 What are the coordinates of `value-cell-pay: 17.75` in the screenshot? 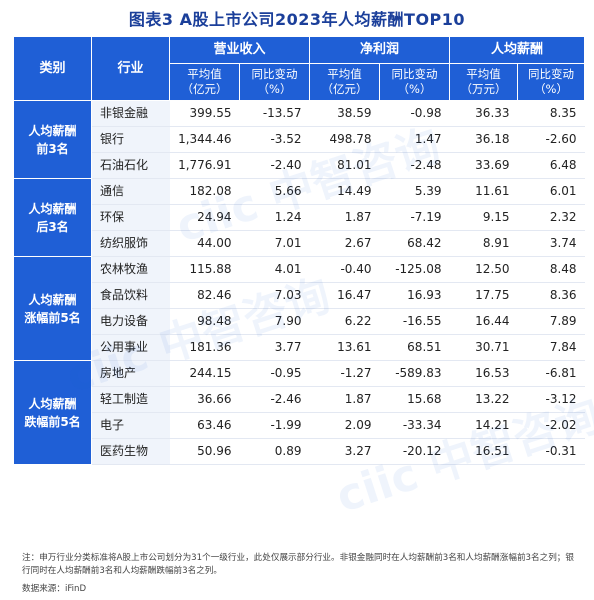 It's located at (483, 295).